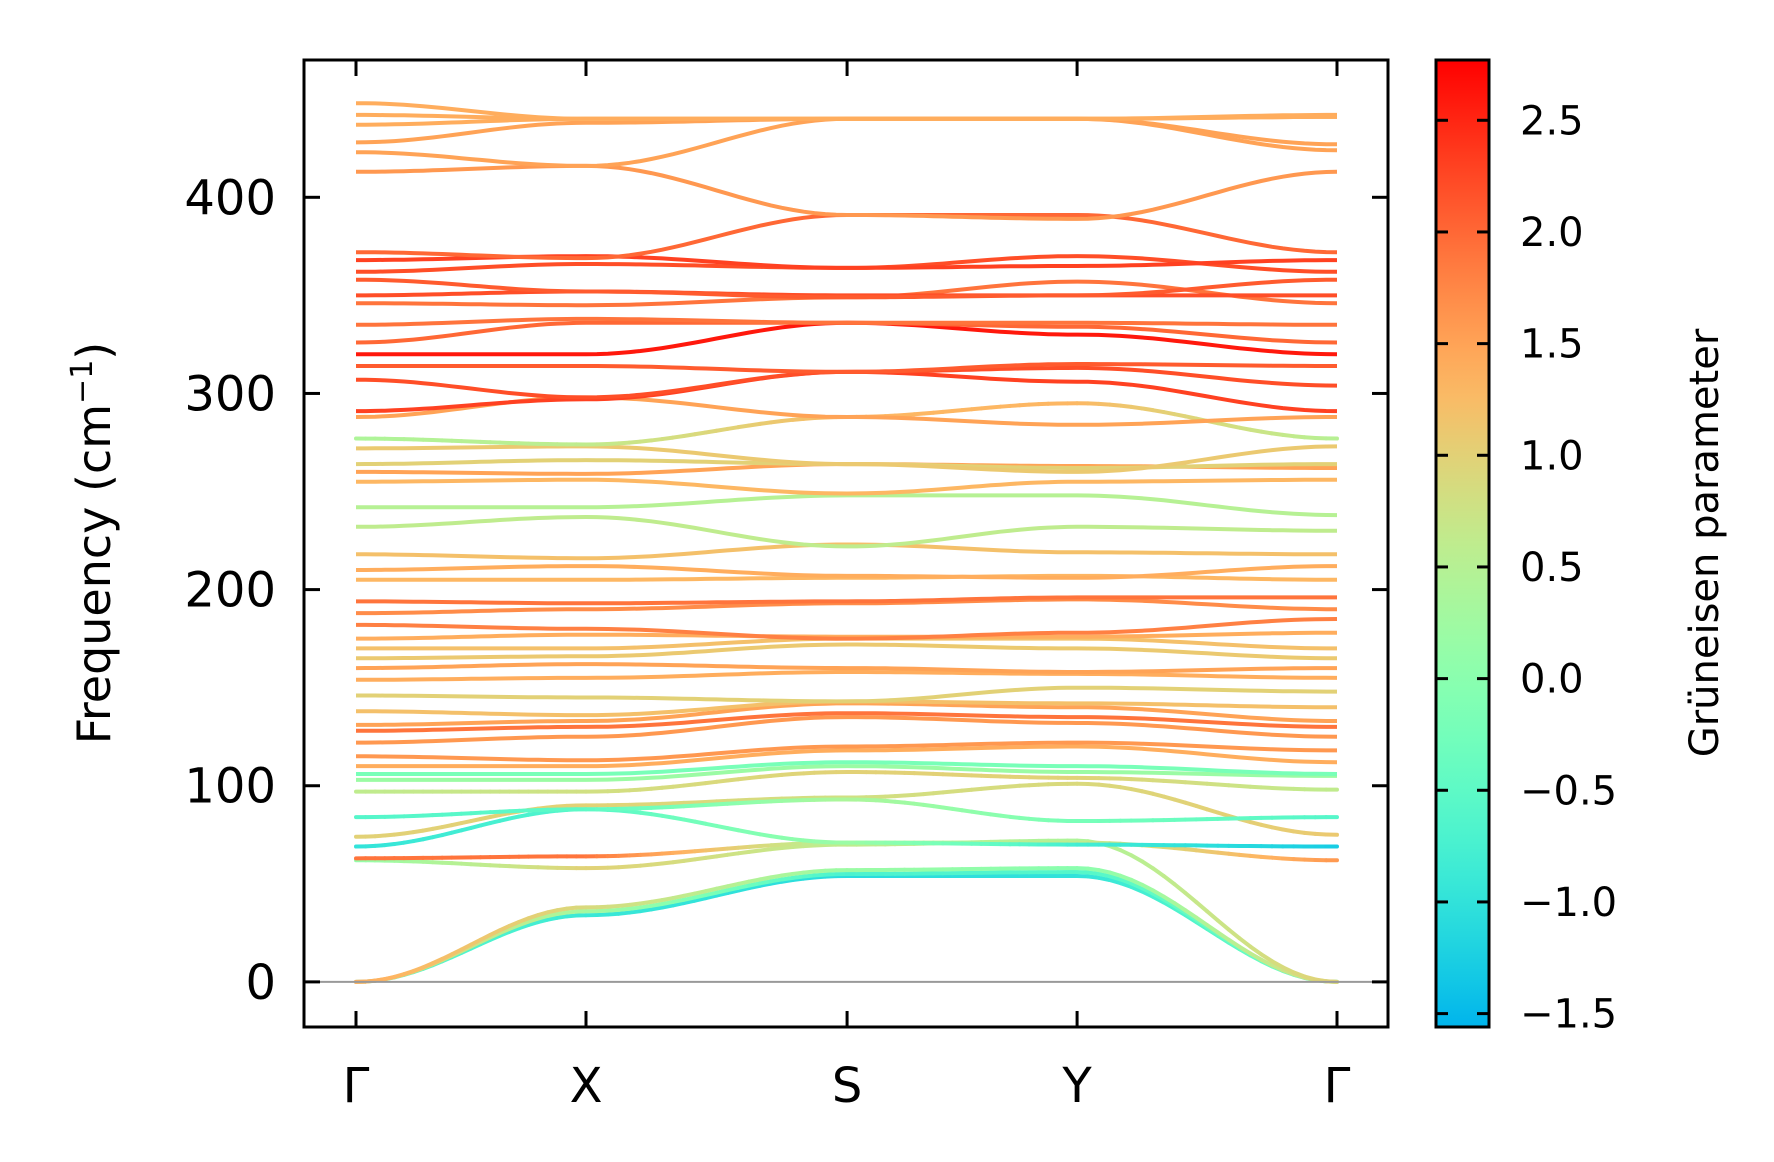 Image resolution: width=1774 pixels, height=1162 pixels. Describe the element at coordinates (1552, 233) in the screenshot. I see `colorbar-tick-label: 2.0` at that location.